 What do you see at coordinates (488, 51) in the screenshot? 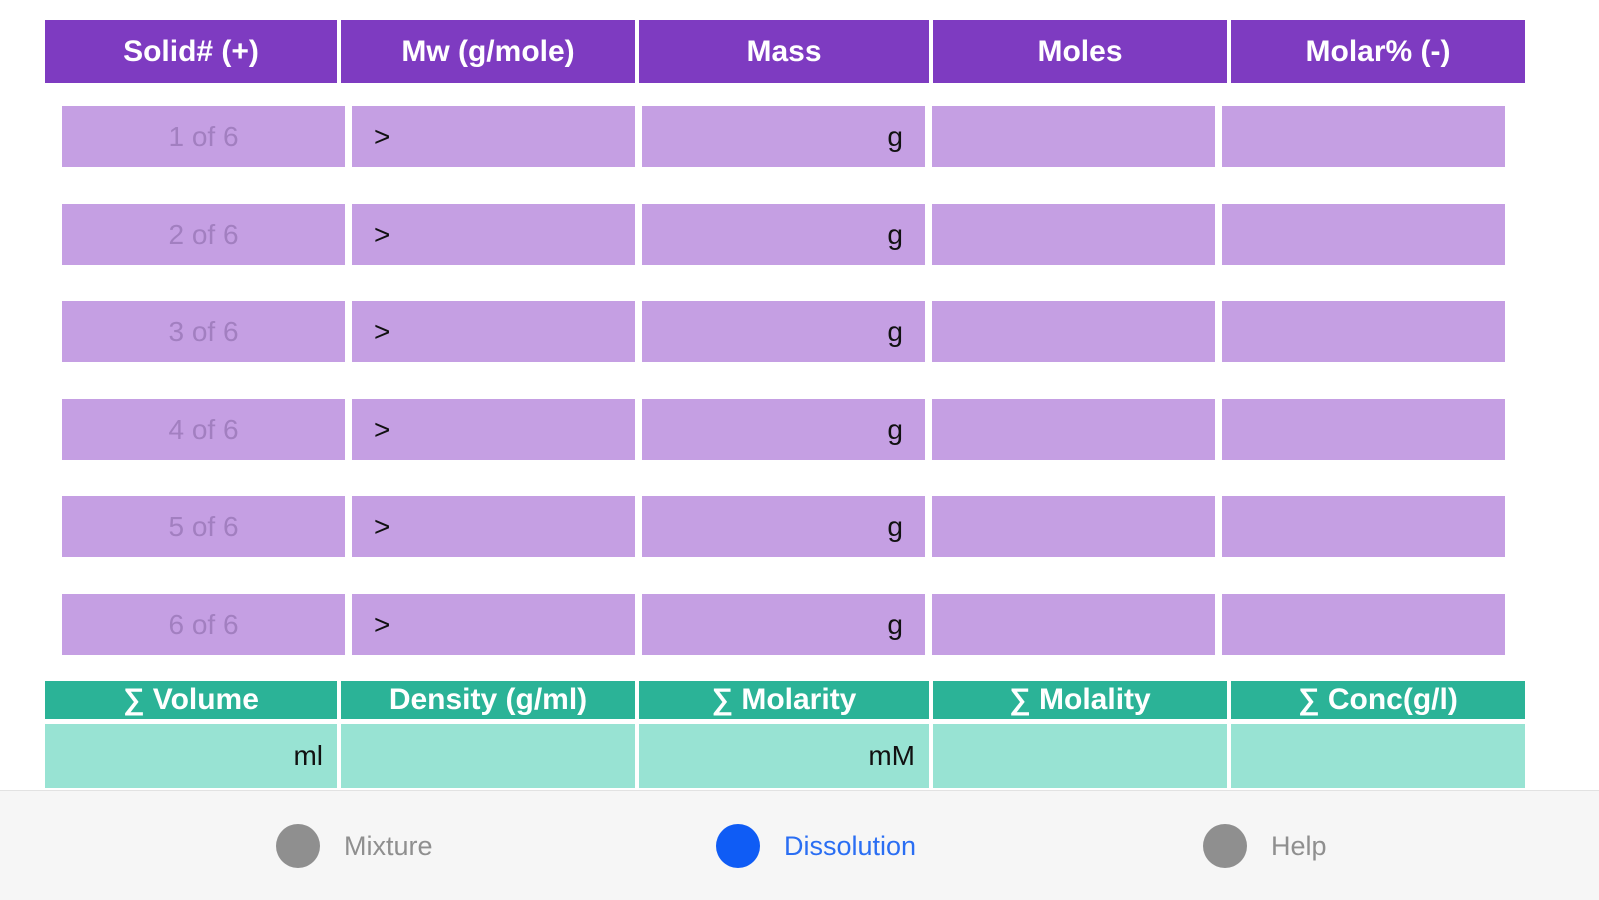
I see `header-mw: Mw (g/mole)` at bounding box center [488, 51].